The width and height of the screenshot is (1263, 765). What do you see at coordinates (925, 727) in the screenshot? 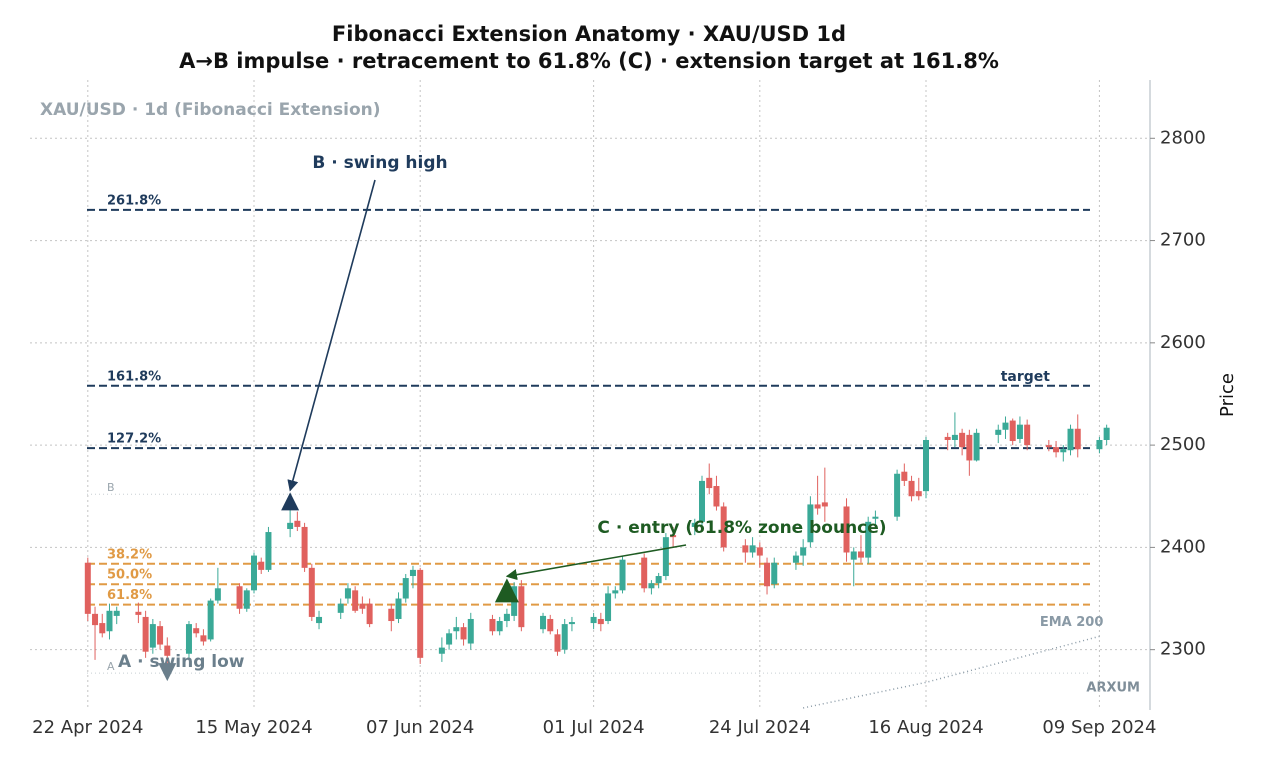
I see `x-tick-label: 16 Aug 2024` at bounding box center [925, 727].